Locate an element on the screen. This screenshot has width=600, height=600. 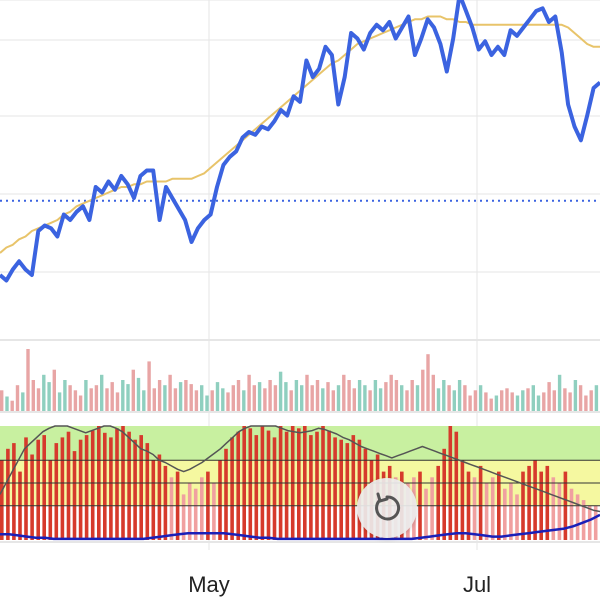
x-tick-label-may: May is located at coordinates (209, 584).